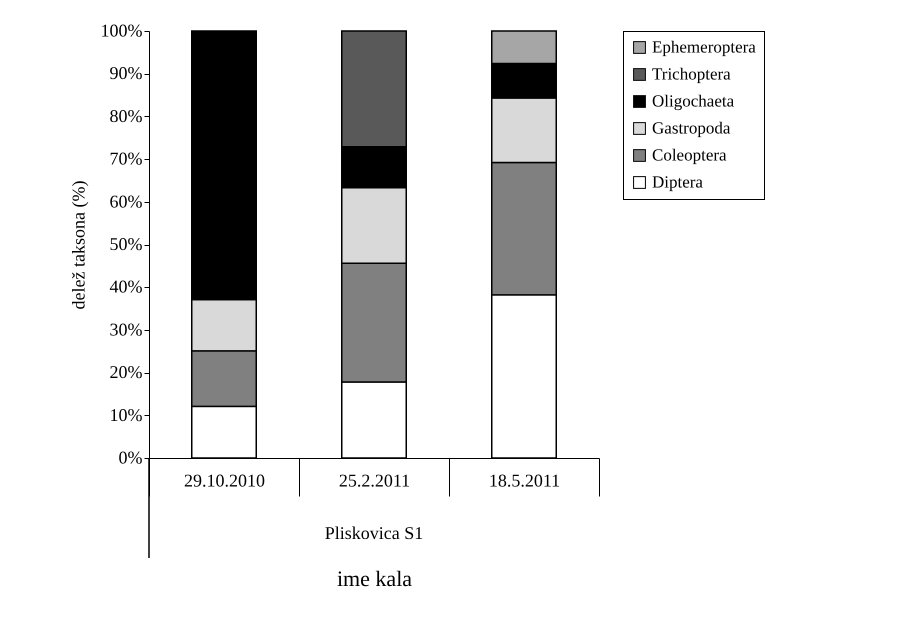 This screenshot has height=619, width=909. Describe the element at coordinates (126, 286) in the screenshot. I see `y-tick-label: 40%` at that location.